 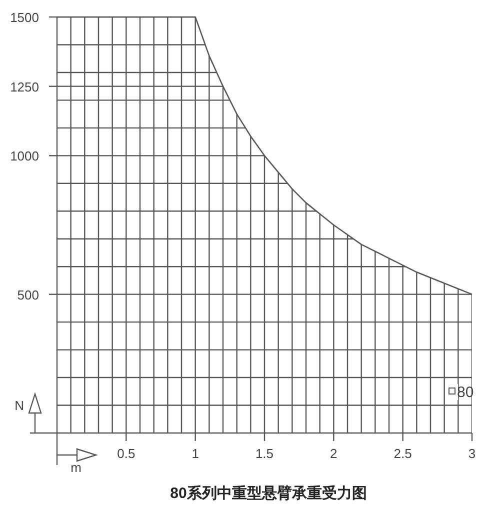 I want to click on y-tick-label: 1500, so click(x=24, y=17).